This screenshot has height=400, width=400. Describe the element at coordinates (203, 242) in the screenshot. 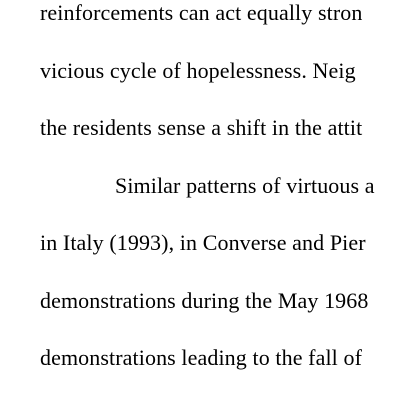

I see `text-line: in Italy (1993), in Converse and Pier` at that location.